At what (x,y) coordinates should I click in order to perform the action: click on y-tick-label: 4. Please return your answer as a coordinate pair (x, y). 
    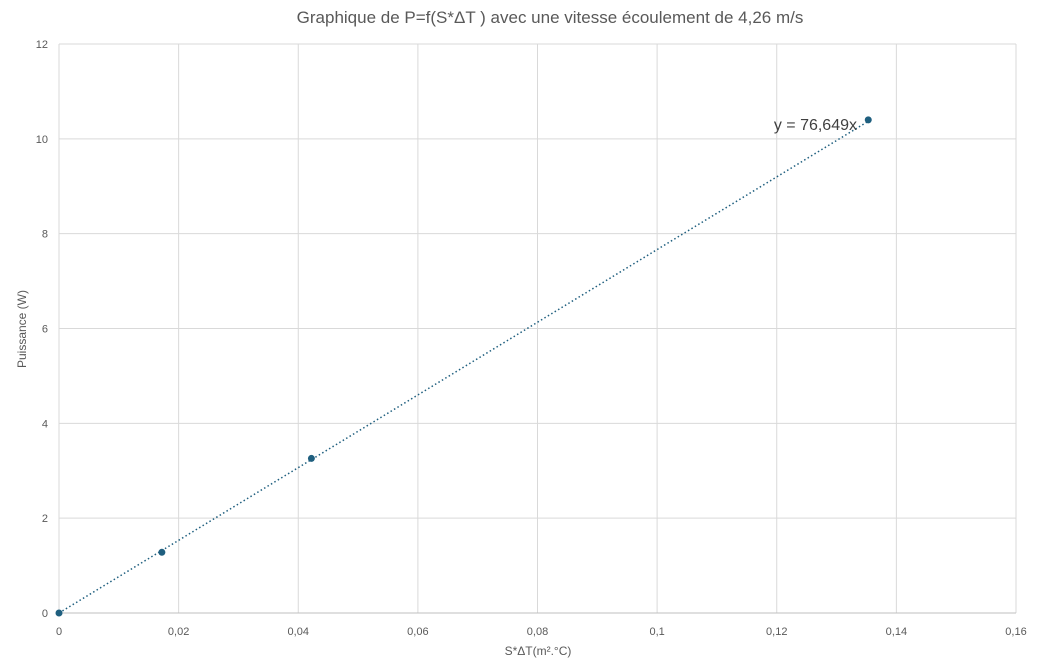
    Looking at the image, I should click on (45, 424).